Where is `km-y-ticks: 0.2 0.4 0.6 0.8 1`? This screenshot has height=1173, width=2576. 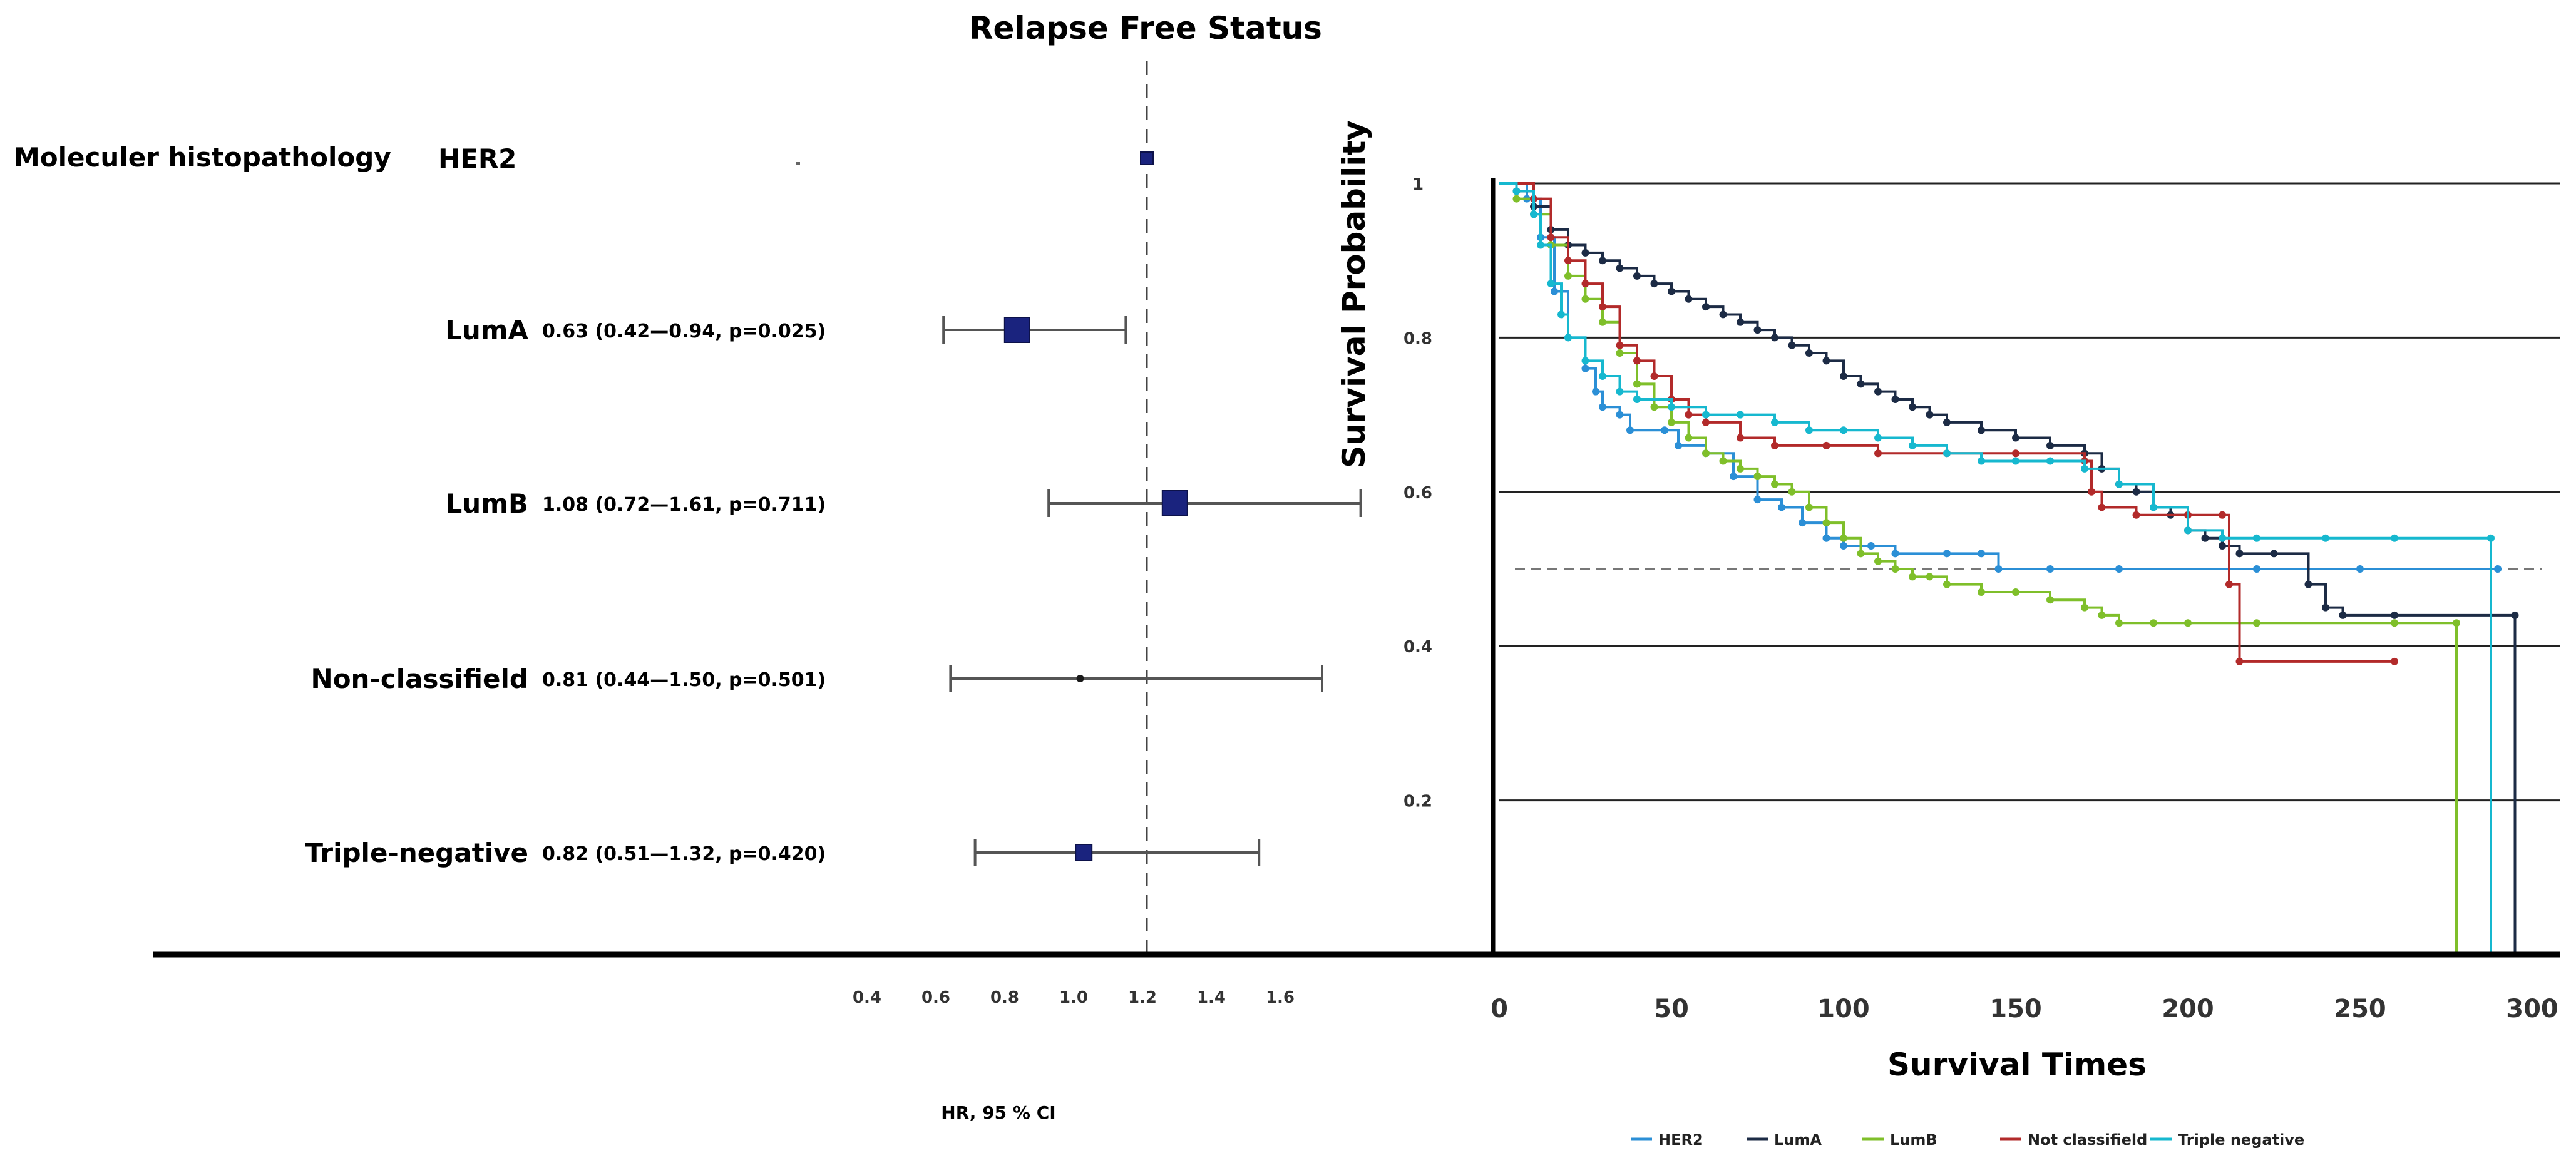
km-y-ticks: 0.2 0.4 0.6 0.8 1 is located at coordinates (1417, 493).